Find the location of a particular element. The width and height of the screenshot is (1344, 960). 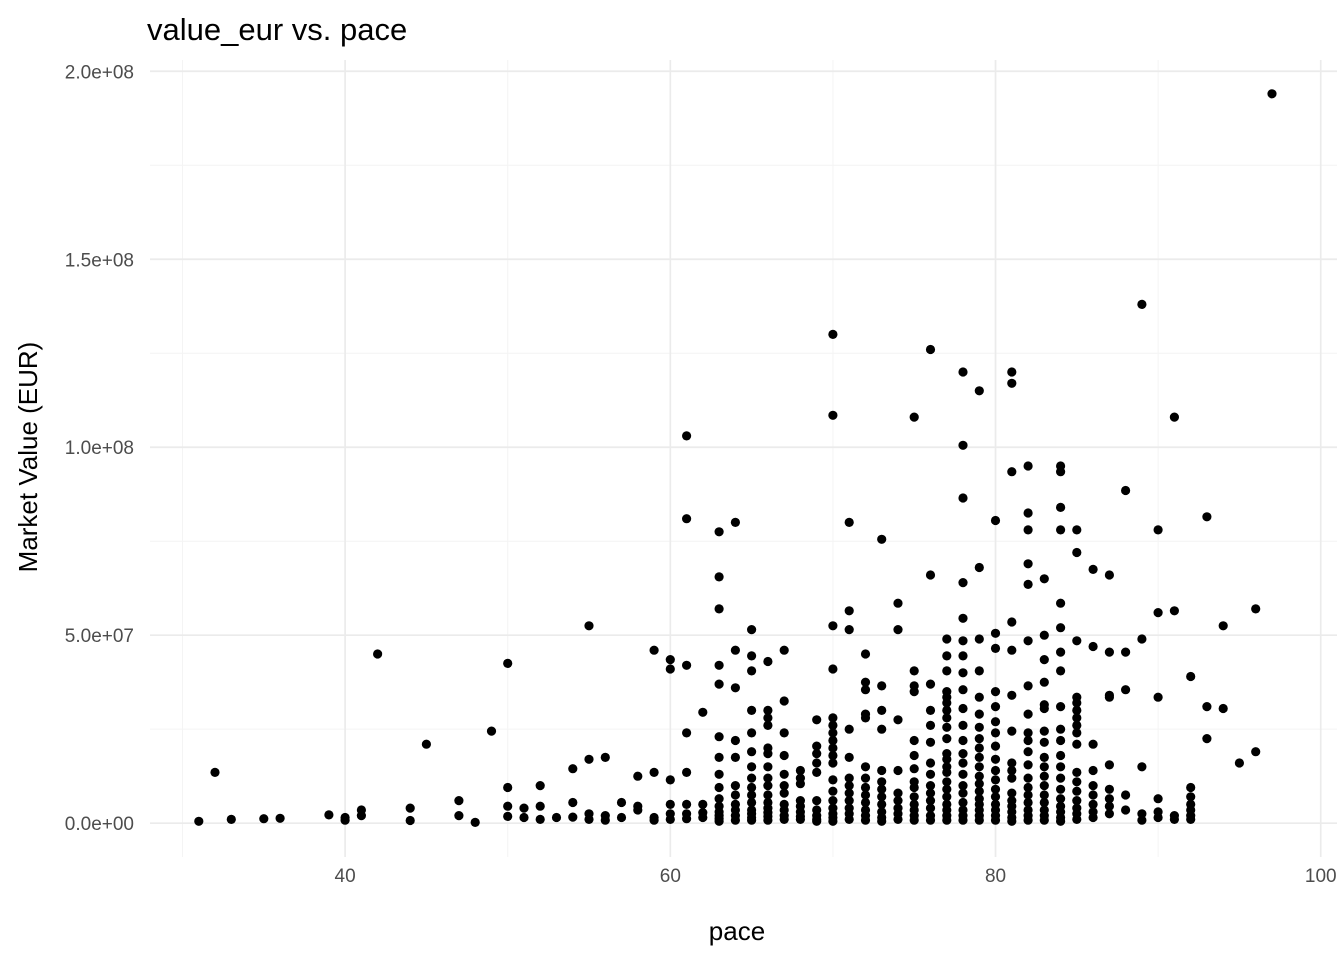

y-axis-title: Market Value (EUR) is located at coordinates (28, 457).